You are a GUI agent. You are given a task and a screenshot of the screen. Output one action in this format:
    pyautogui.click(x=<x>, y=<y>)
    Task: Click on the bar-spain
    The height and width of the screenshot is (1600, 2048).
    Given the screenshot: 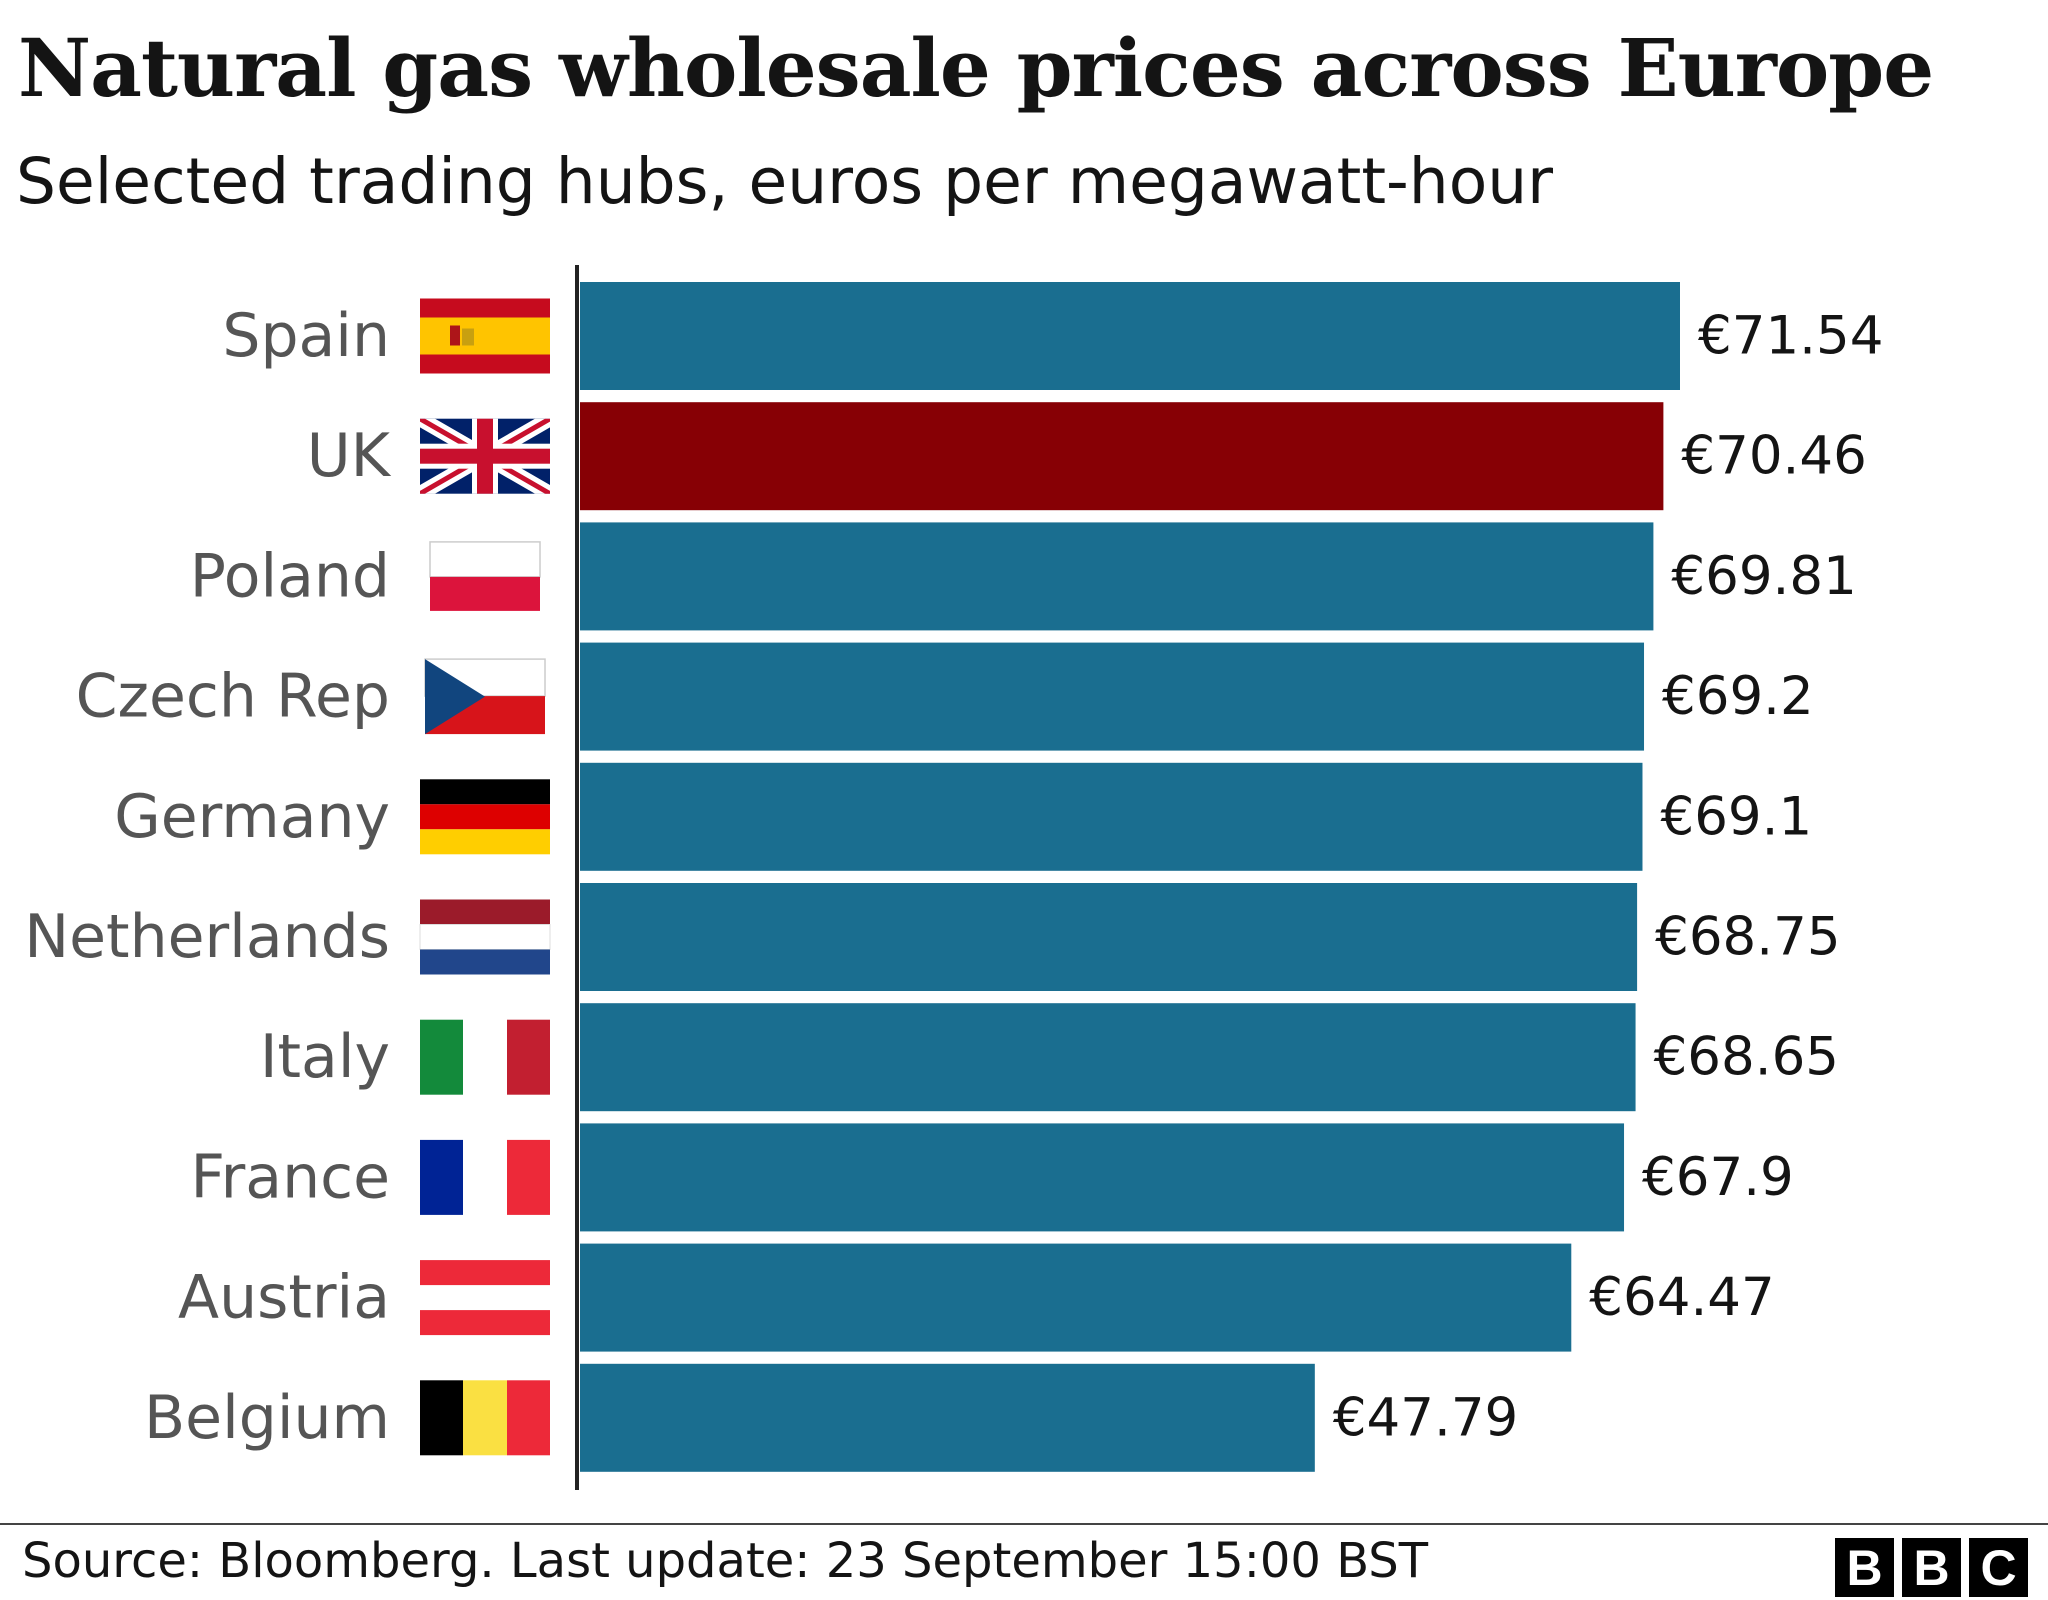 What is the action you would take?
    pyautogui.click(x=1130, y=336)
    